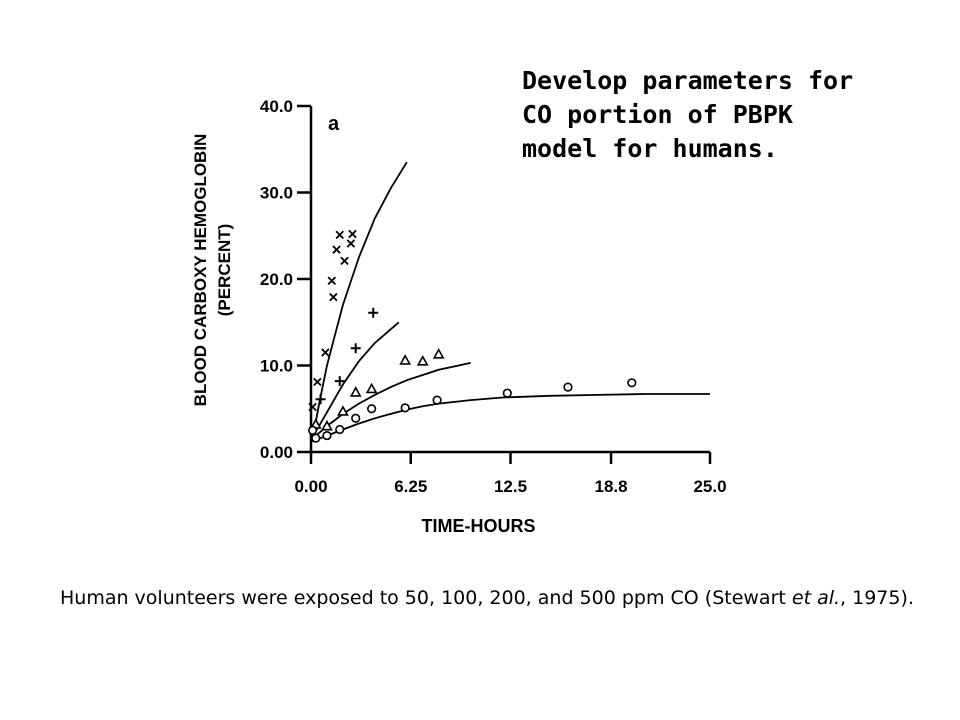 Image resolution: width=960 pixels, height=720 pixels. What do you see at coordinates (688, 80) in the screenshot?
I see `heading-line-1: Develop parameters for` at bounding box center [688, 80].